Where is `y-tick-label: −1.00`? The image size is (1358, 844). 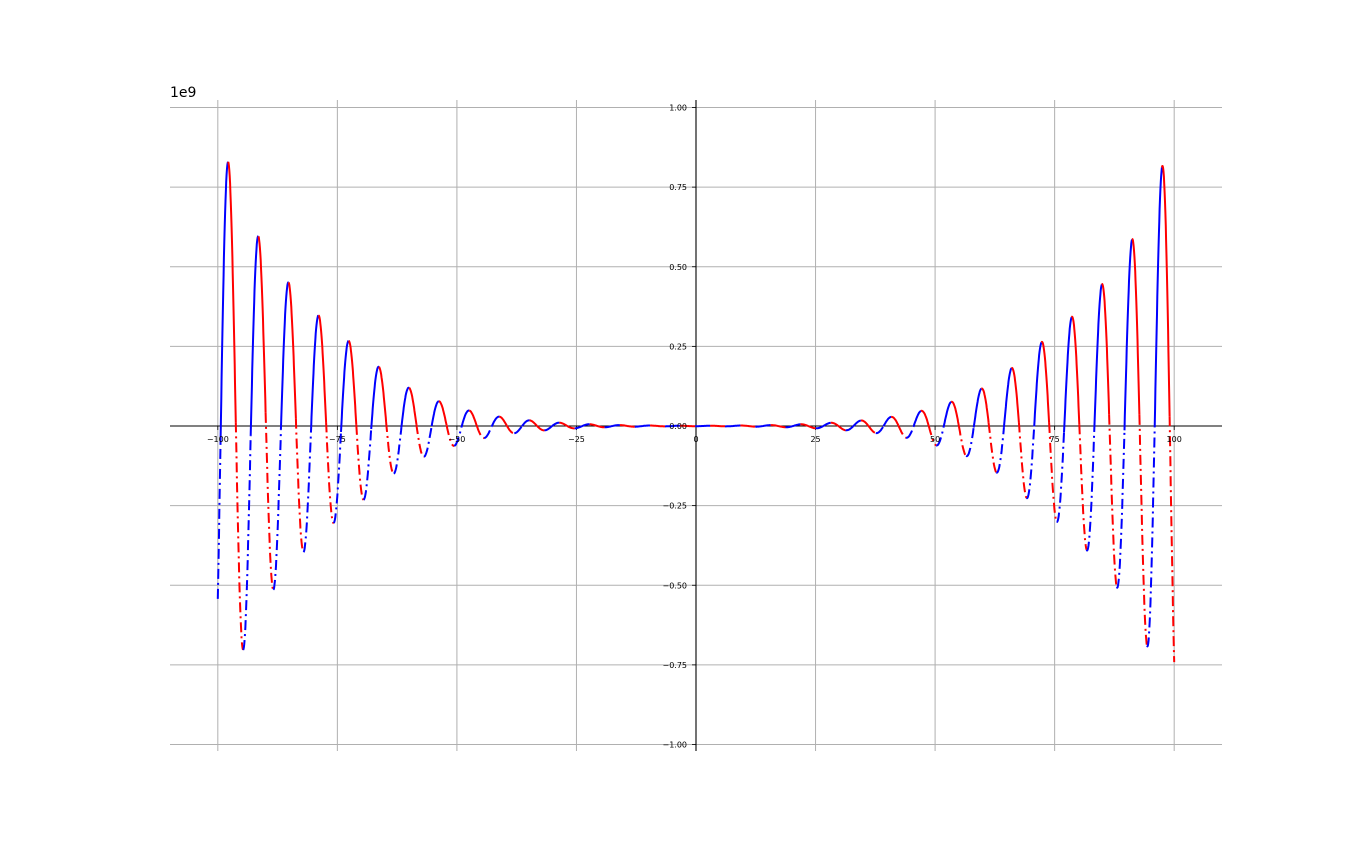 y-tick-label: −1.00 is located at coordinates (674, 745).